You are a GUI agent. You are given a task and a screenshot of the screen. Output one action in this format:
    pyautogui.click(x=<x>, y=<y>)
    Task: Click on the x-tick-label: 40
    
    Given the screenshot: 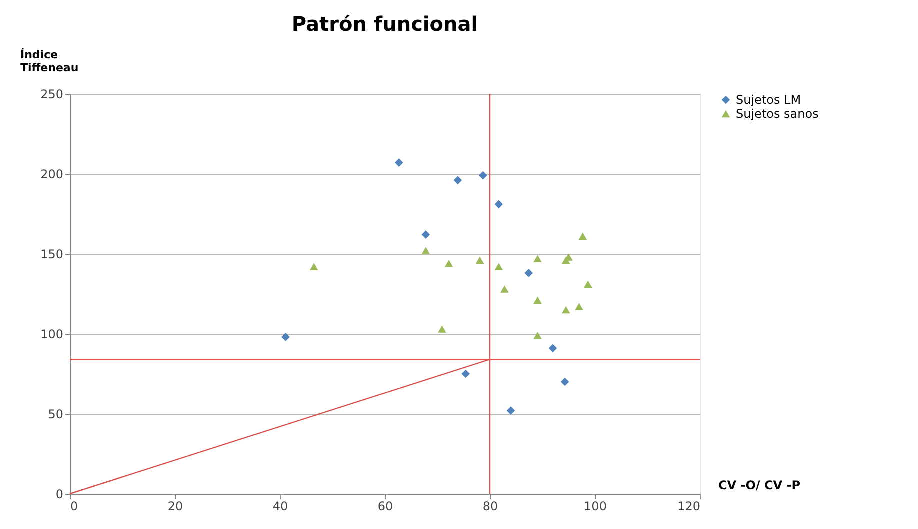 What is the action you would take?
    pyautogui.click(x=280, y=507)
    